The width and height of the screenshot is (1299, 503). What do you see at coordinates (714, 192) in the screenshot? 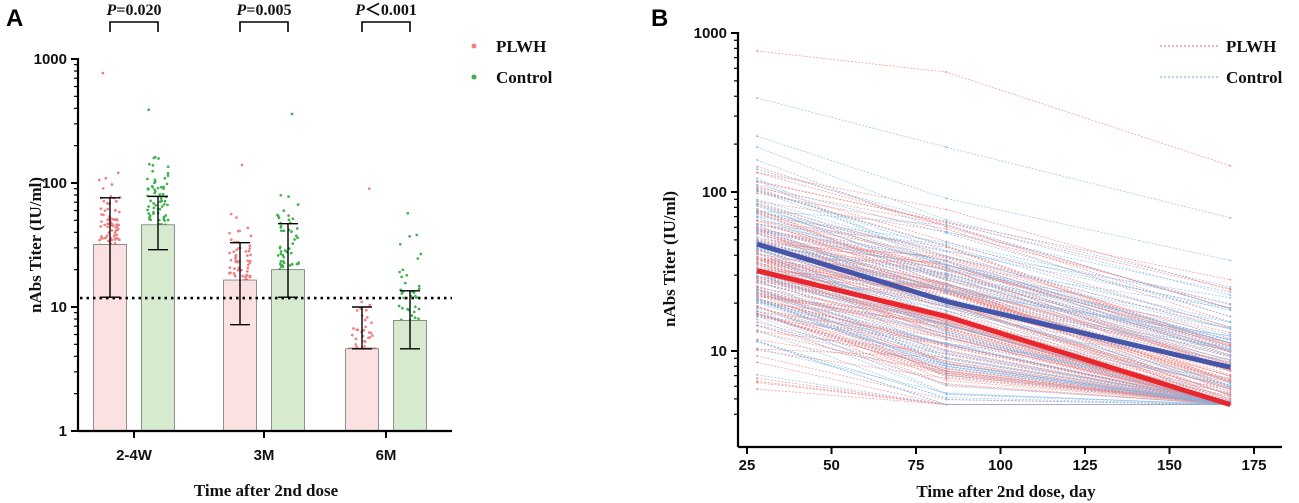
I see `panel-b-y-tick-label: 100` at bounding box center [714, 192].